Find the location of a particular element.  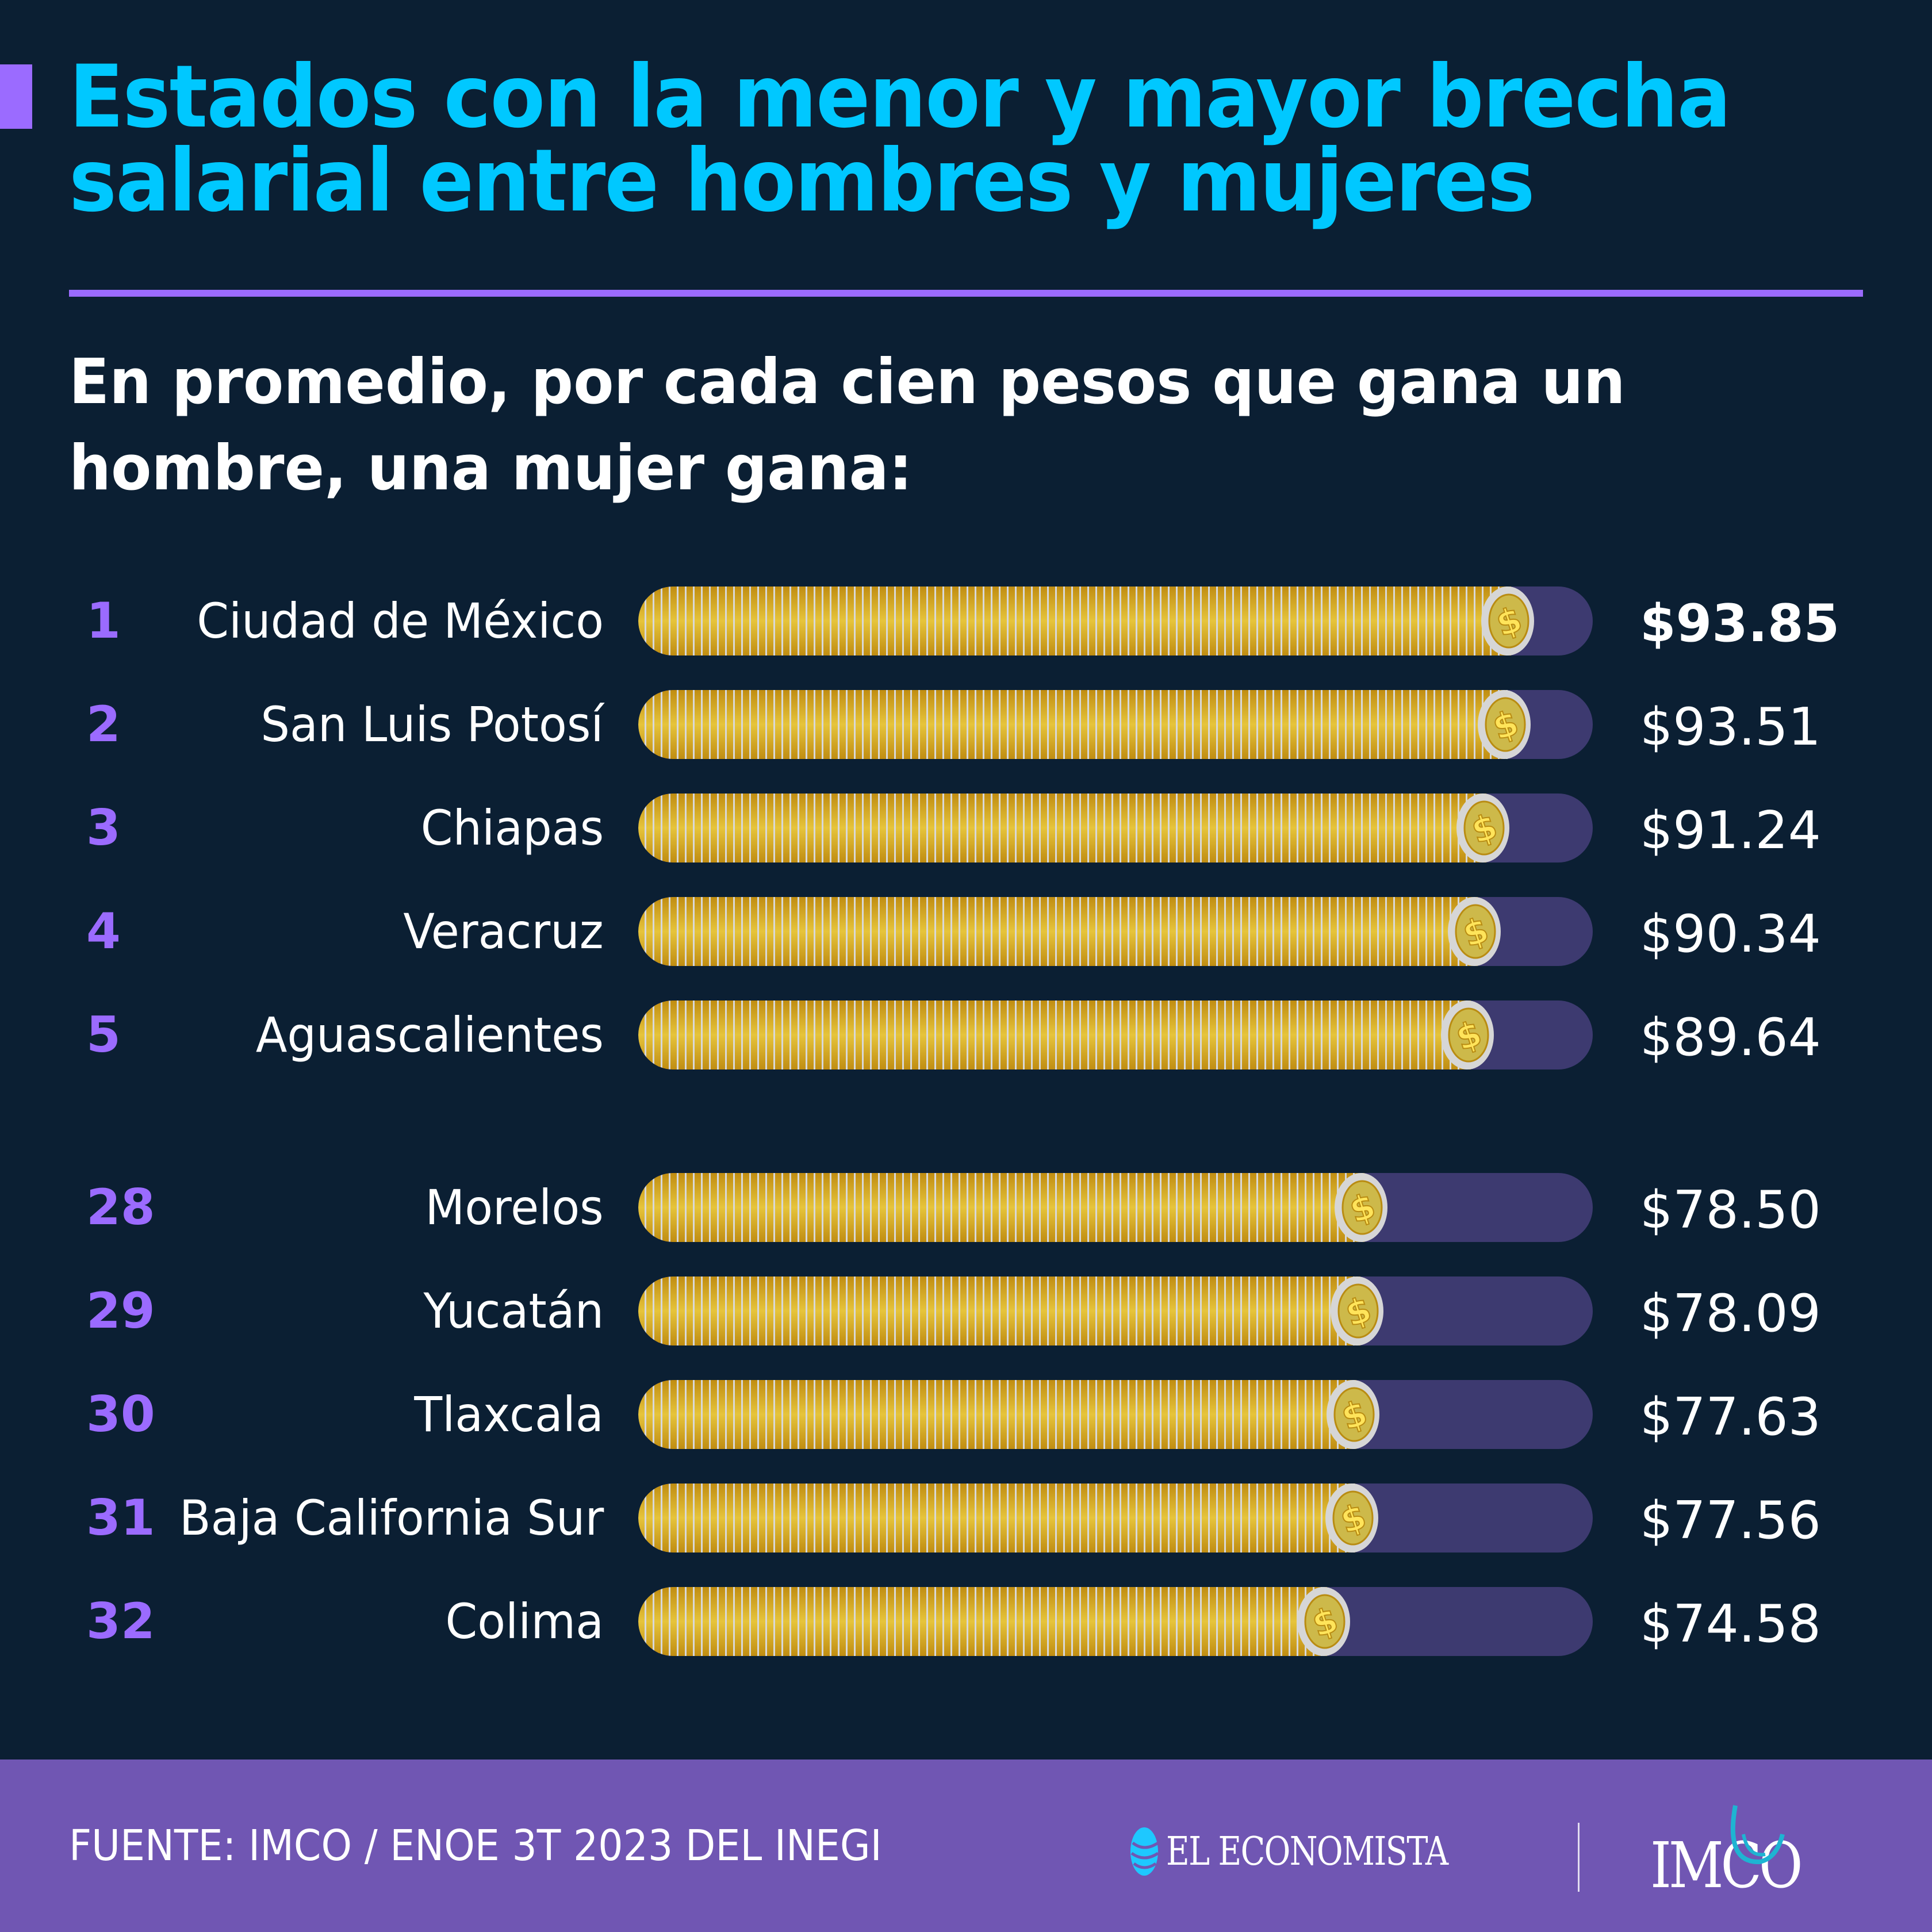

bar-row: 28 Morelos $ $78.50 is located at coordinates (966, 1207).